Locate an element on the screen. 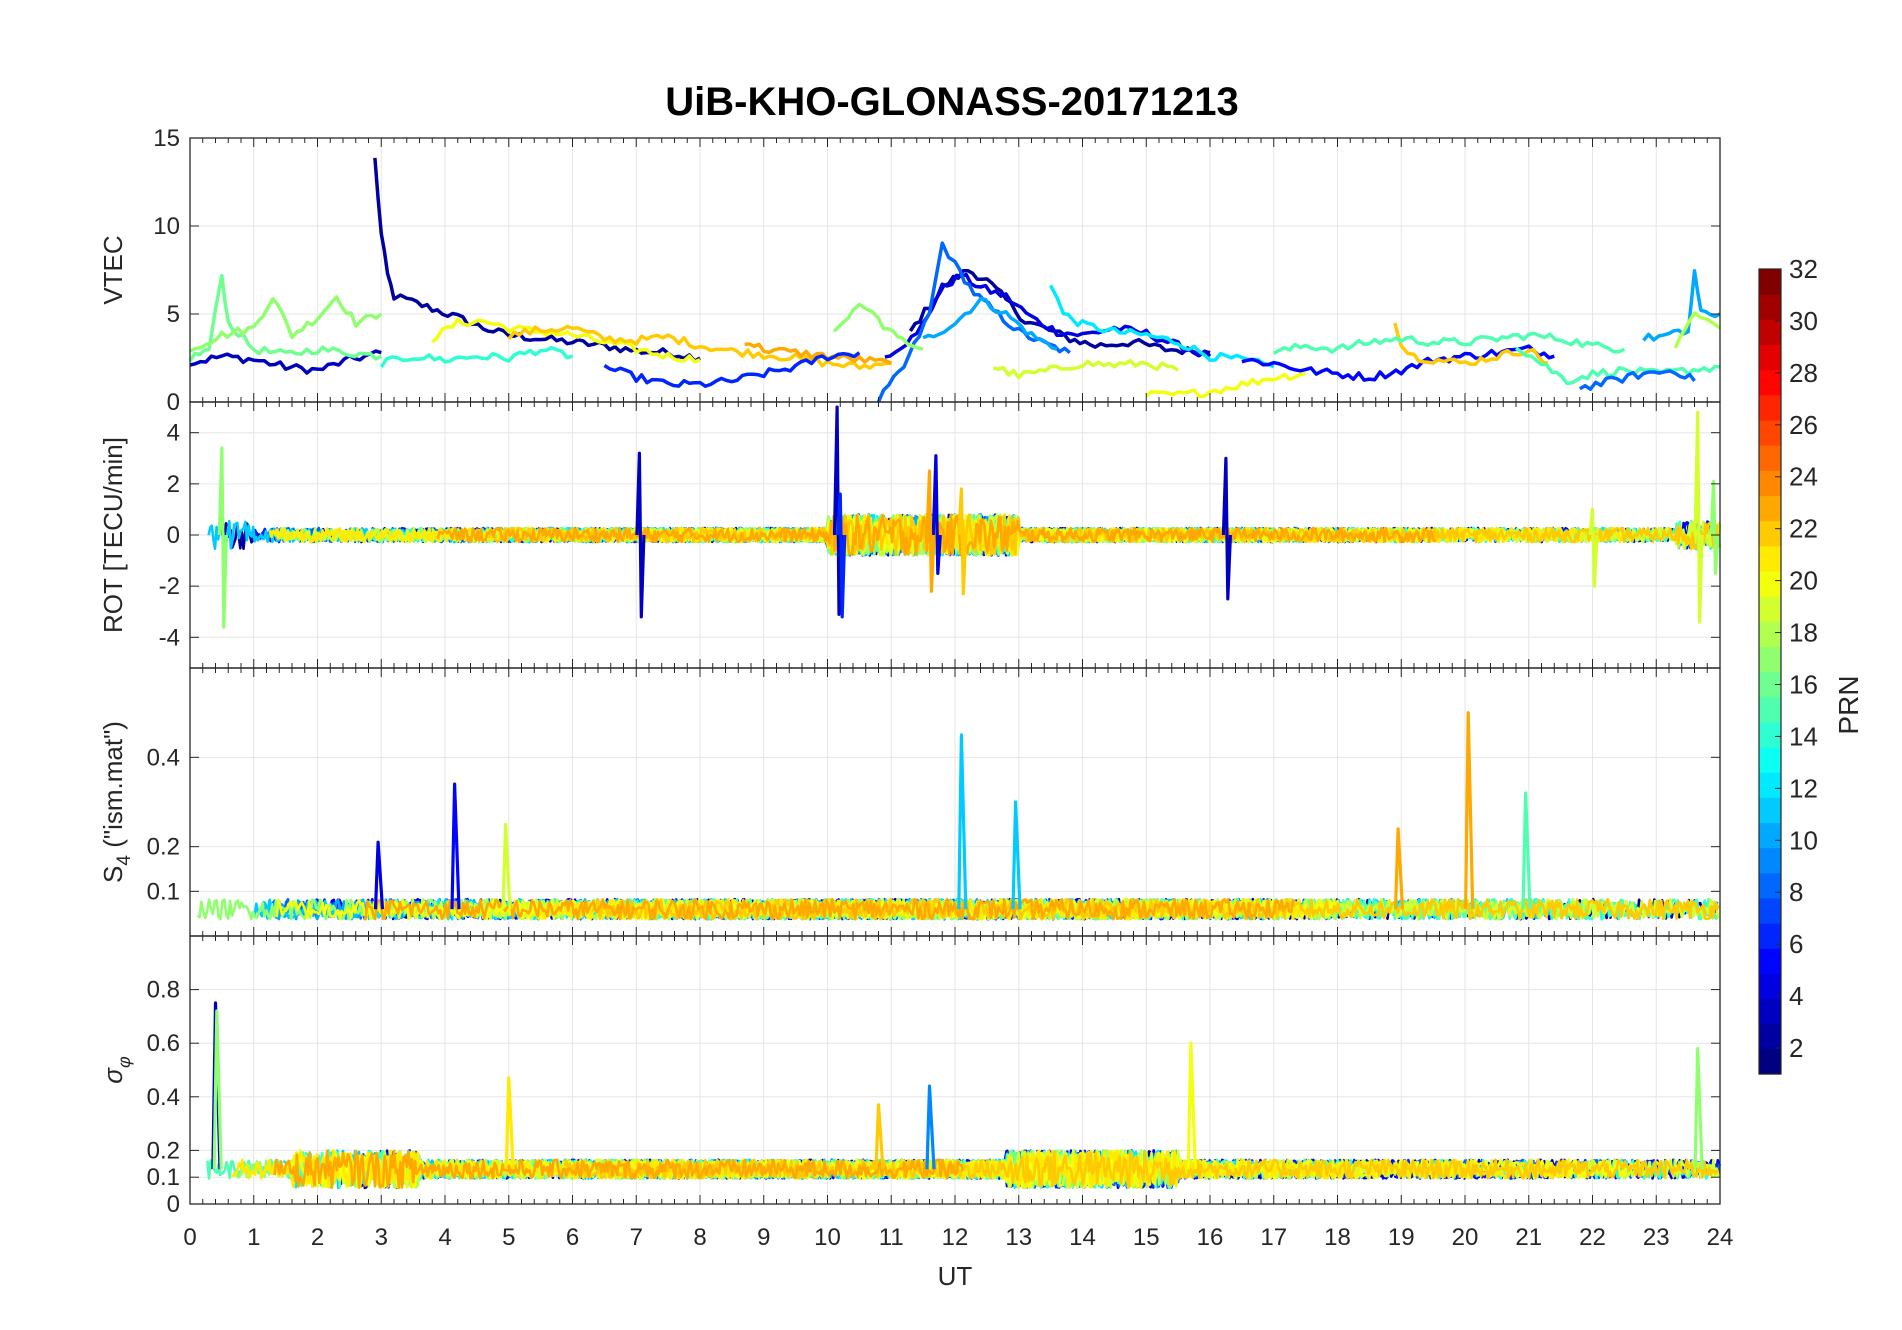 This screenshot has width=1902, height=1330. x-tick-label: 23 is located at coordinates (1656, 1237).